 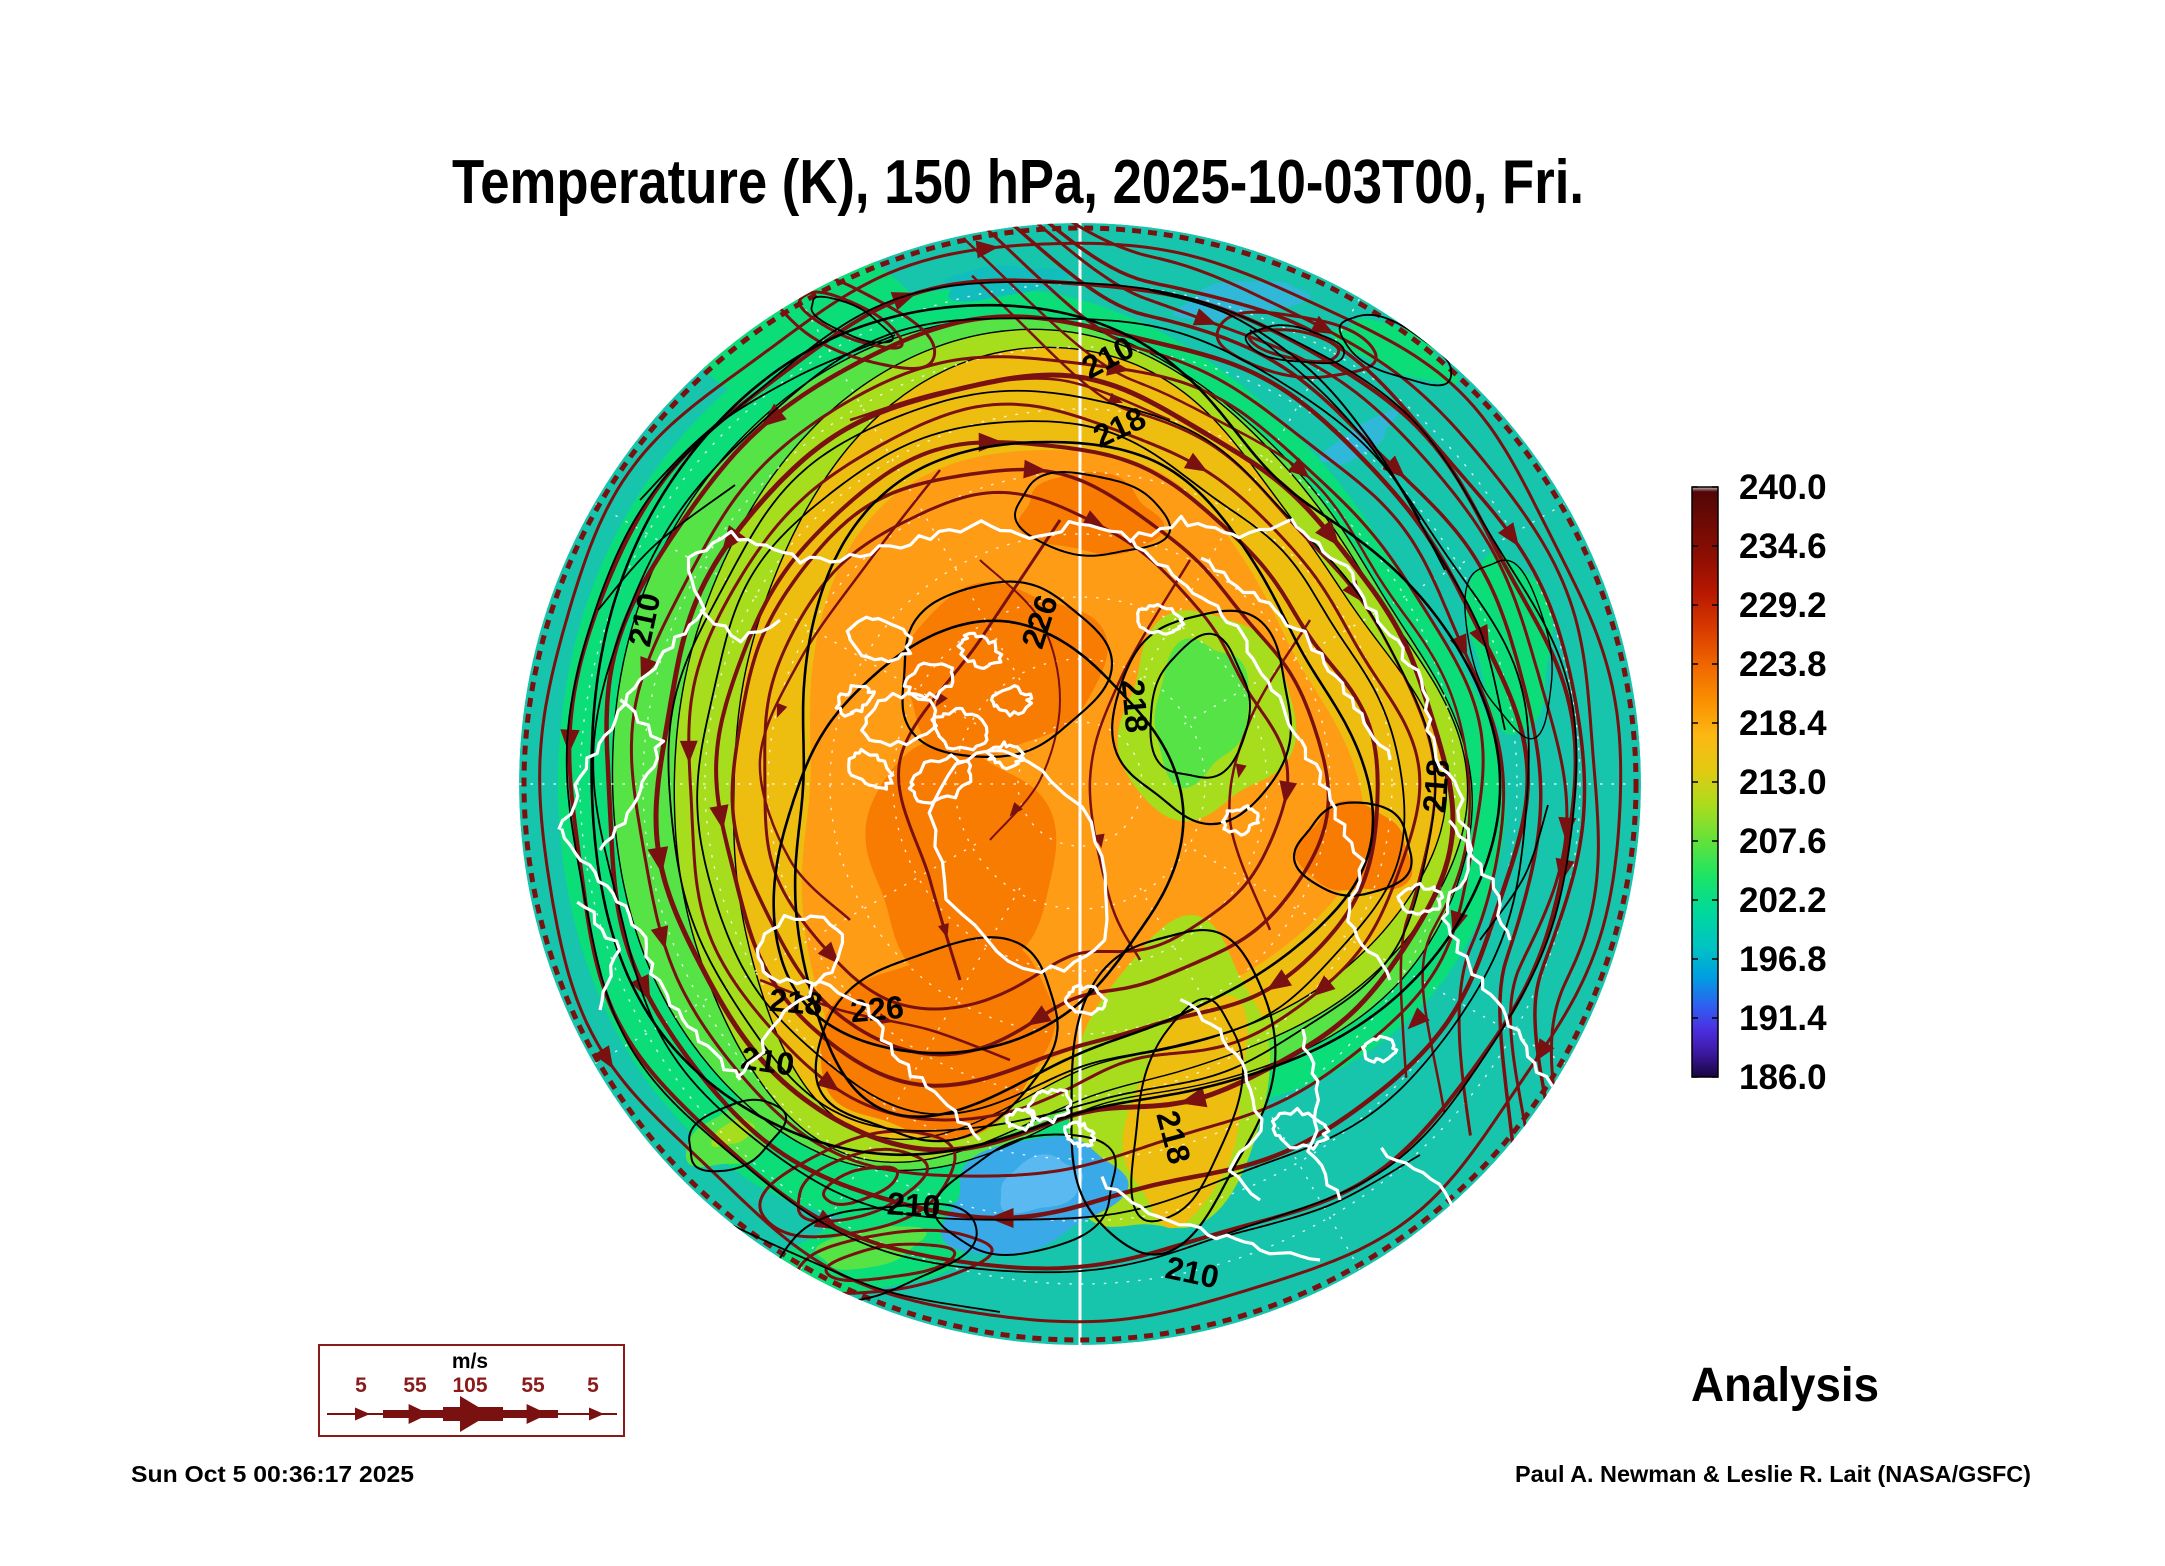 I want to click on svg-text: m/s, so click(x=470, y=1361).